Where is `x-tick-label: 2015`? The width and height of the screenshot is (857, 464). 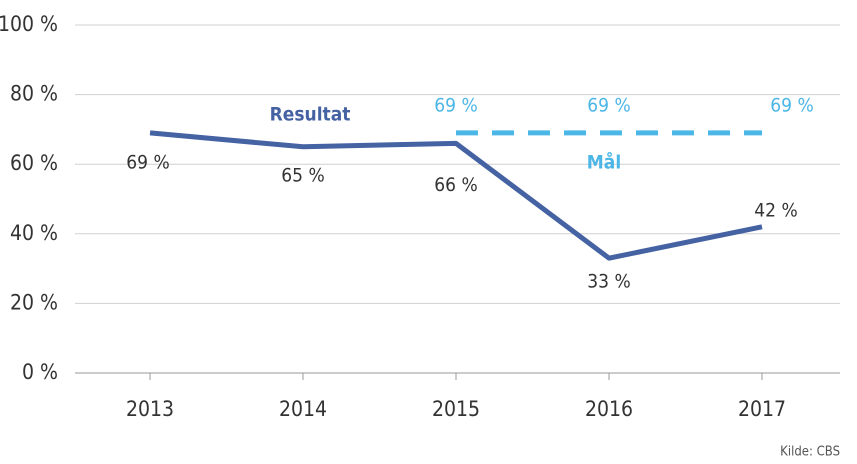 x-tick-label: 2015 is located at coordinates (456, 409).